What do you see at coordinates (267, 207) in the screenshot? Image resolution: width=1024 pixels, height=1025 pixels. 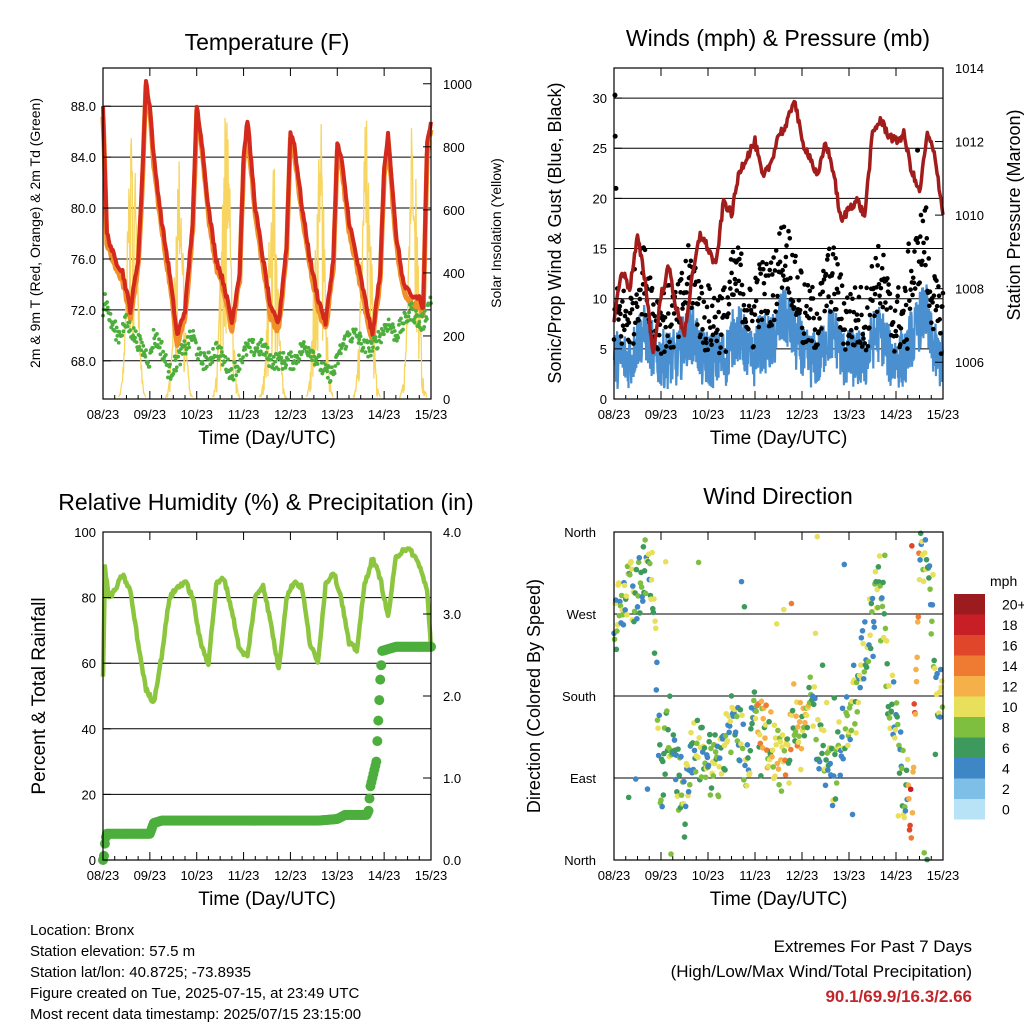 I see `2m-temperature-line` at bounding box center [267, 207].